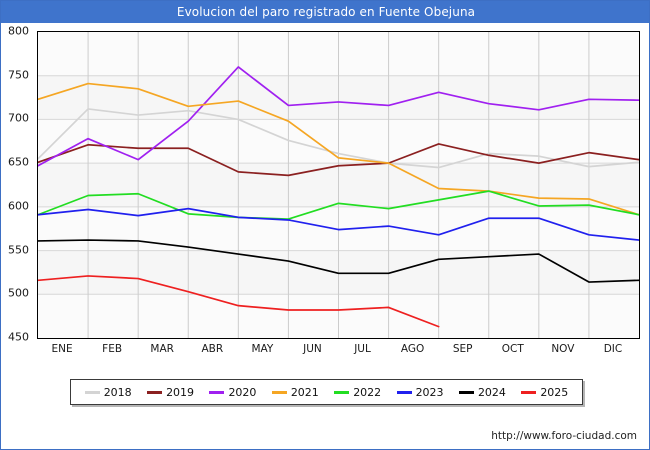  I want to click on legend-swatch-2022, so click(342, 392).